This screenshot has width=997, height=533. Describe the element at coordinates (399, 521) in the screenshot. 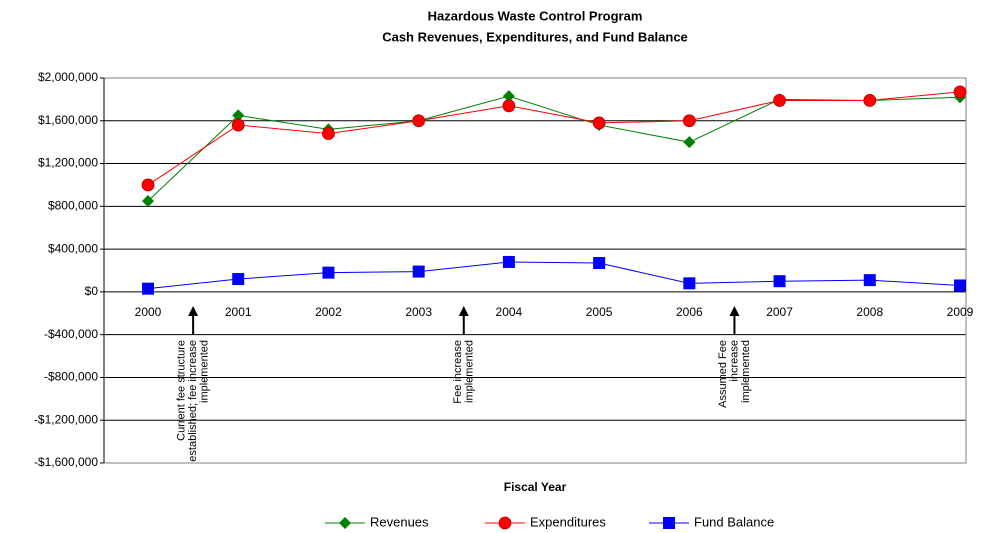

I see `legend-label: Revenues` at that location.